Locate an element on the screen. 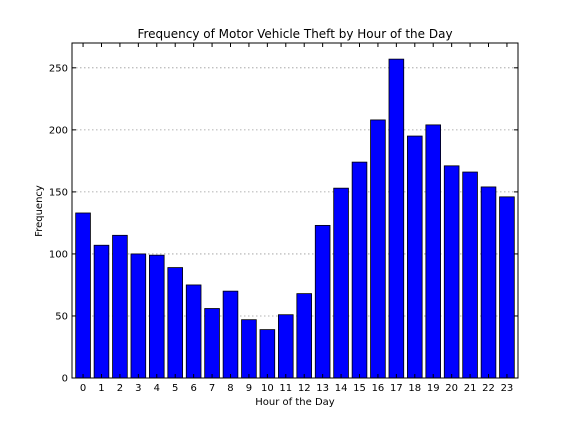 The width and height of the screenshot is (576, 432). x-tick-label: 14 is located at coordinates (341, 388).